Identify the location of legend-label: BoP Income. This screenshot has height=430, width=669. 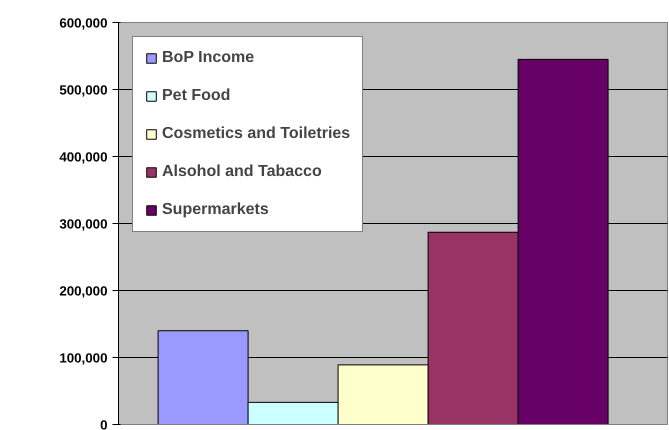
(208, 58).